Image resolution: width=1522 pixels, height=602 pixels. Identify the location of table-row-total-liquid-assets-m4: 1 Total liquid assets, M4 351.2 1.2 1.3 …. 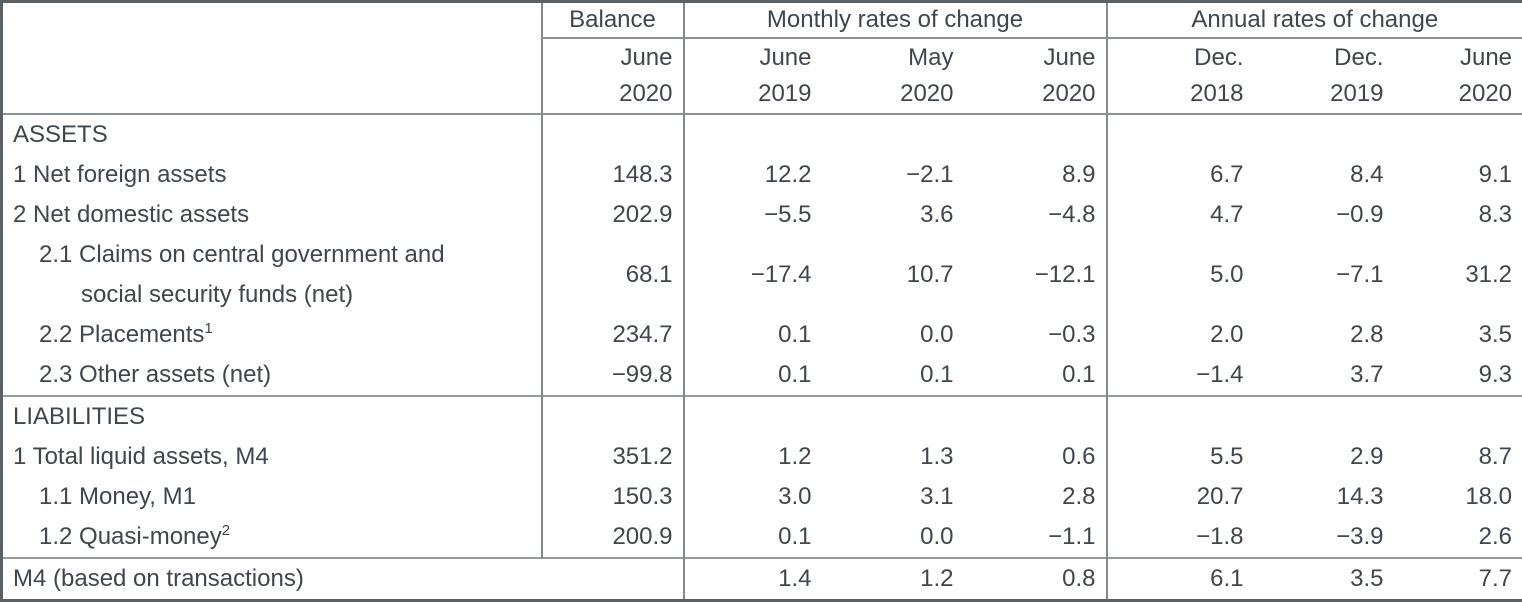
(762, 457).